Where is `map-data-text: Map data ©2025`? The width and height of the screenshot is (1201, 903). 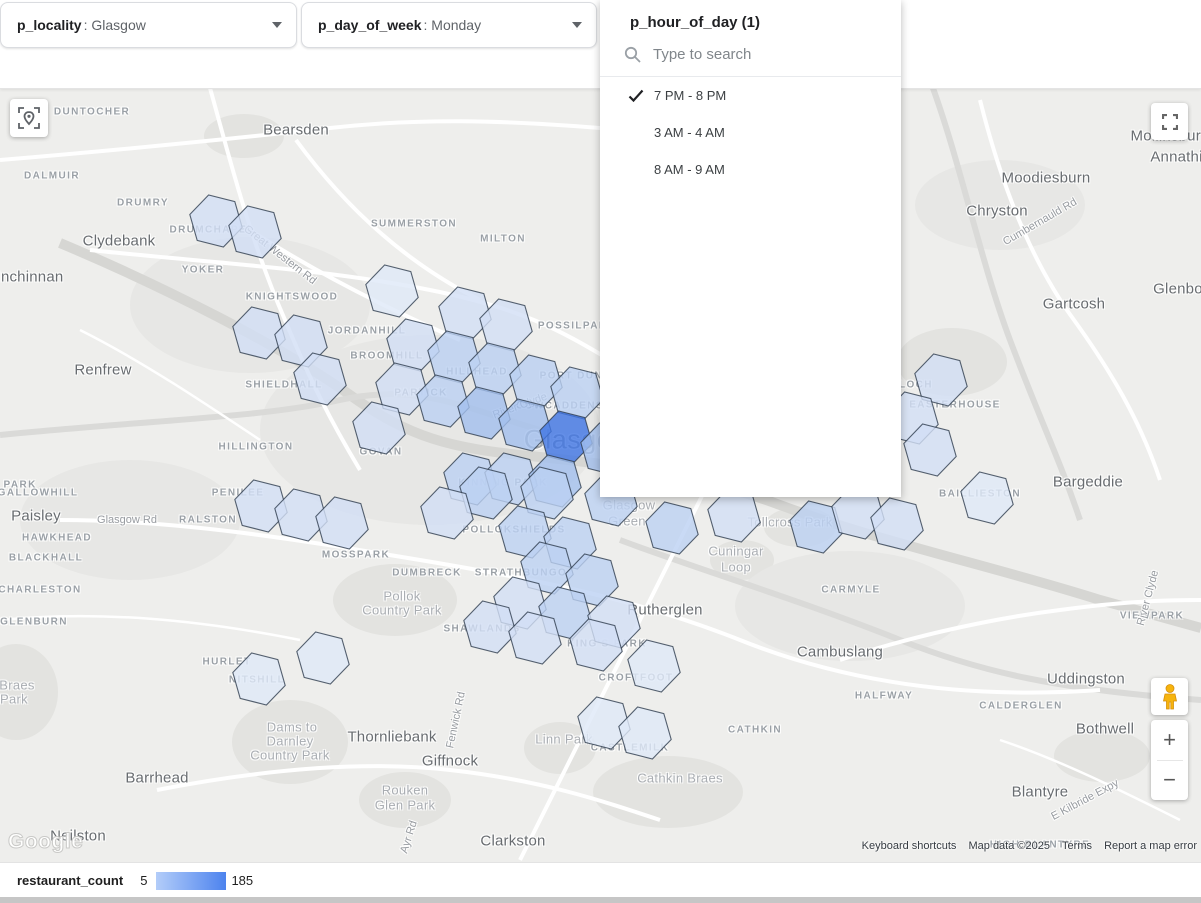
map-data-text: Map data ©2025 is located at coordinates (1009, 846).